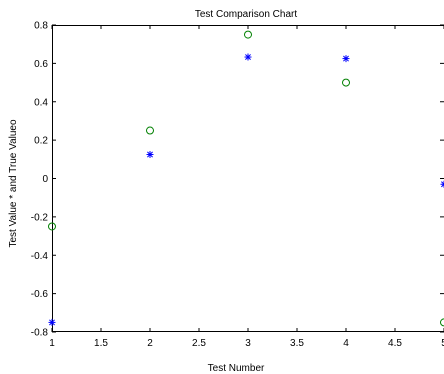 This screenshot has width=444, height=374. Describe the element at coordinates (101, 343) in the screenshot. I see `x-tick-label: 1.5` at that location.